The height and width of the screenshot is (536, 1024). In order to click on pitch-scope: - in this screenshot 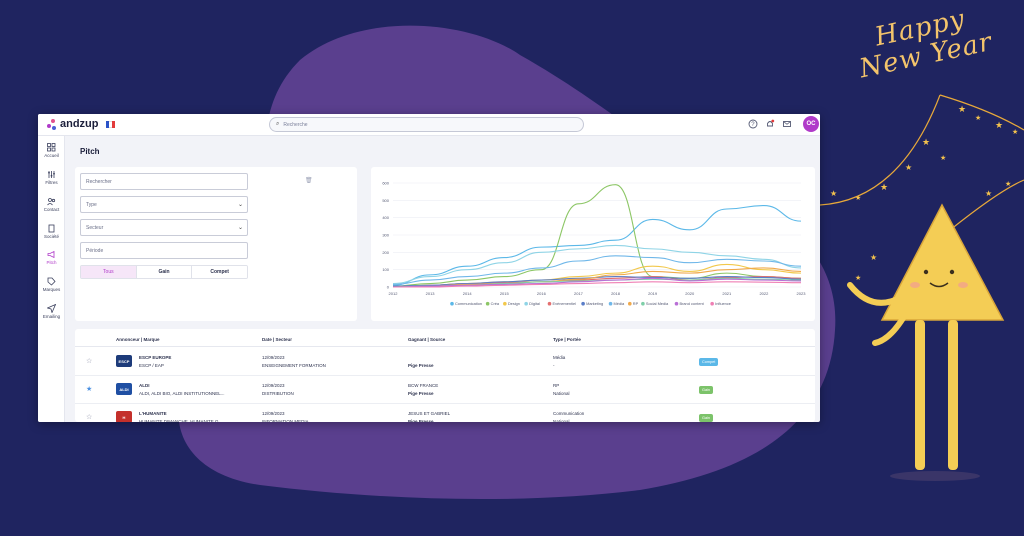, I will do `click(554, 365)`.